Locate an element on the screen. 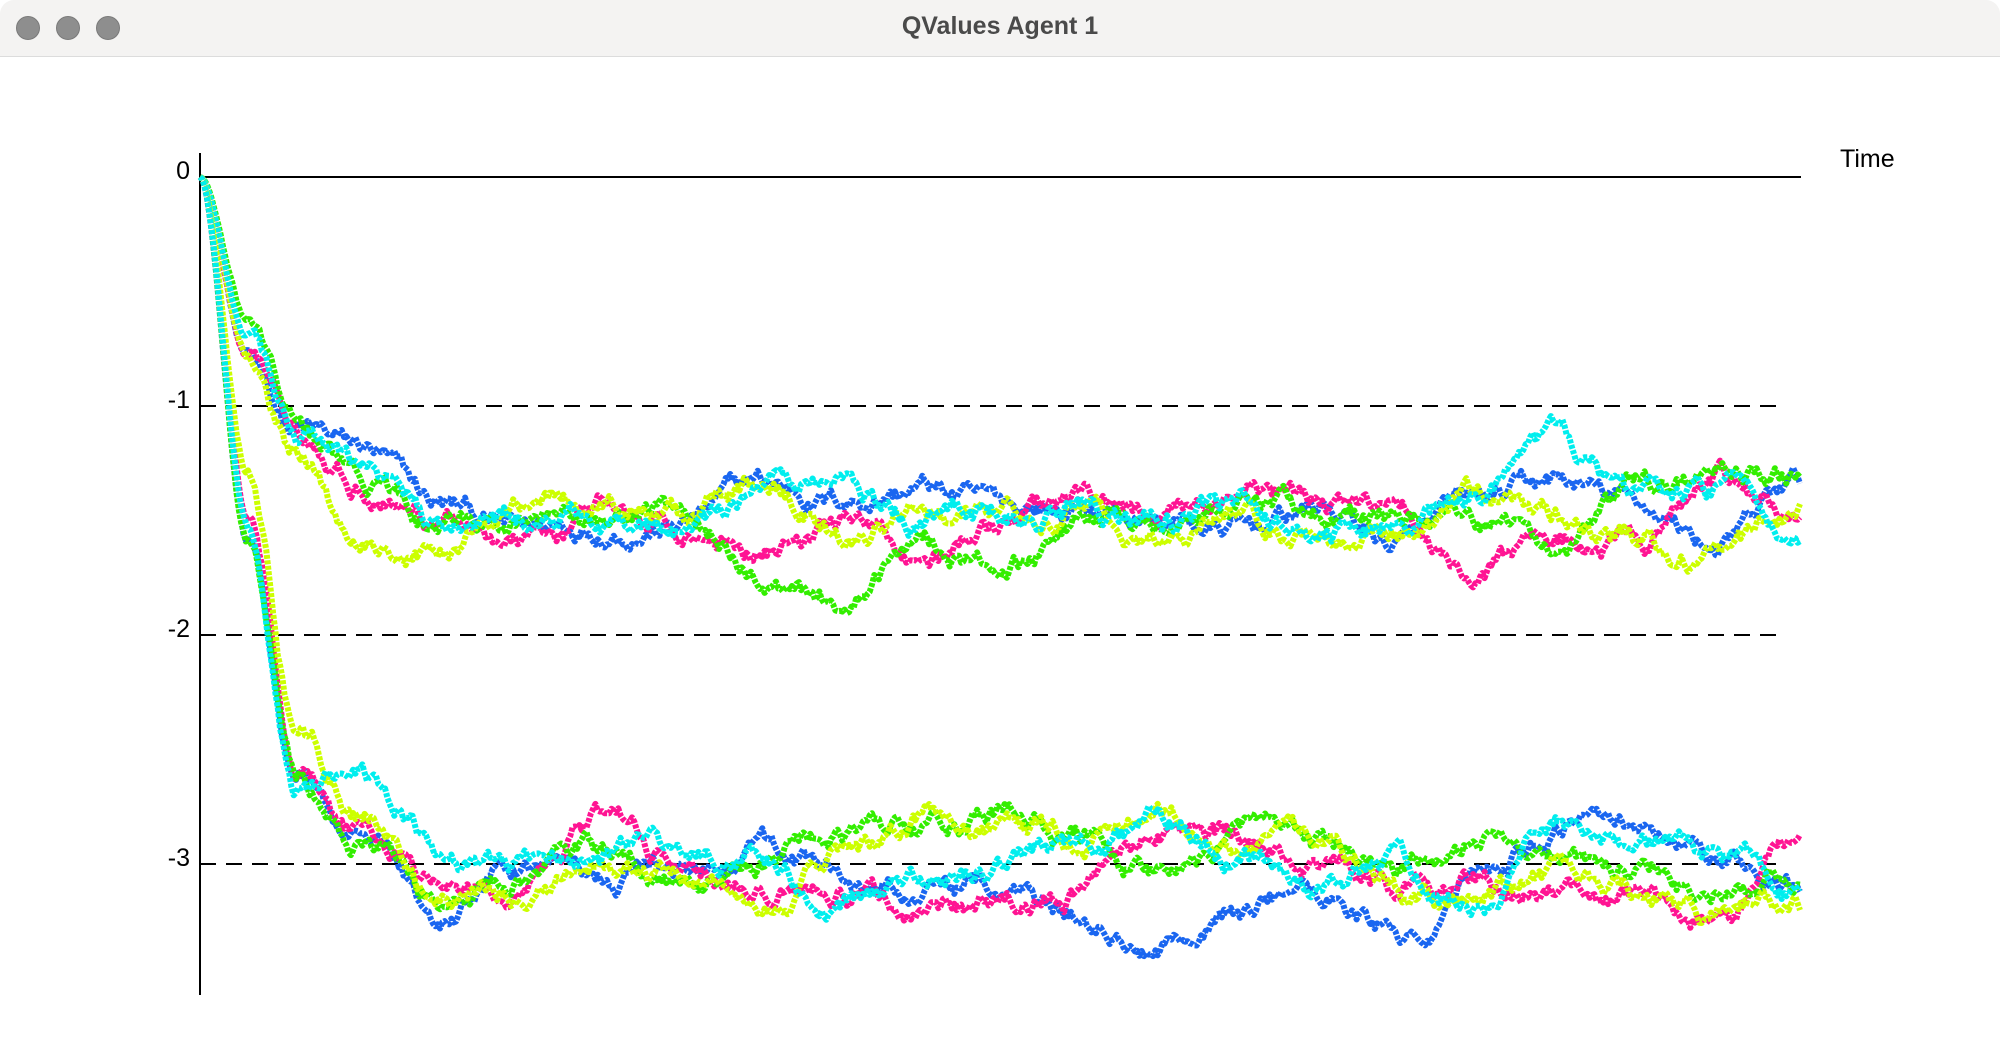  title-bar: QValues Agent 1 is located at coordinates (1000, 28).